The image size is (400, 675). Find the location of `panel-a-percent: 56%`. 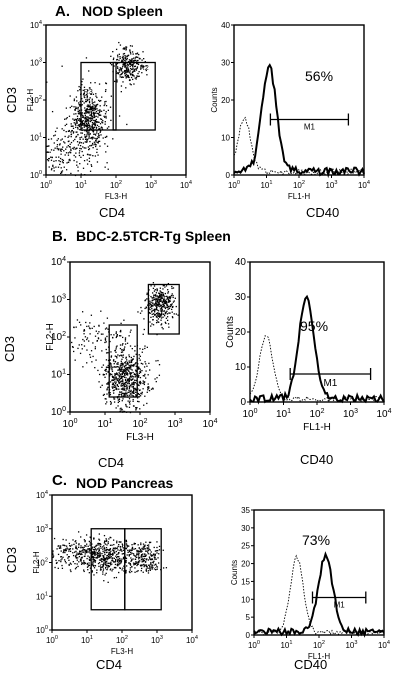

panel-a-percent: 56% is located at coordinates (319, 76).